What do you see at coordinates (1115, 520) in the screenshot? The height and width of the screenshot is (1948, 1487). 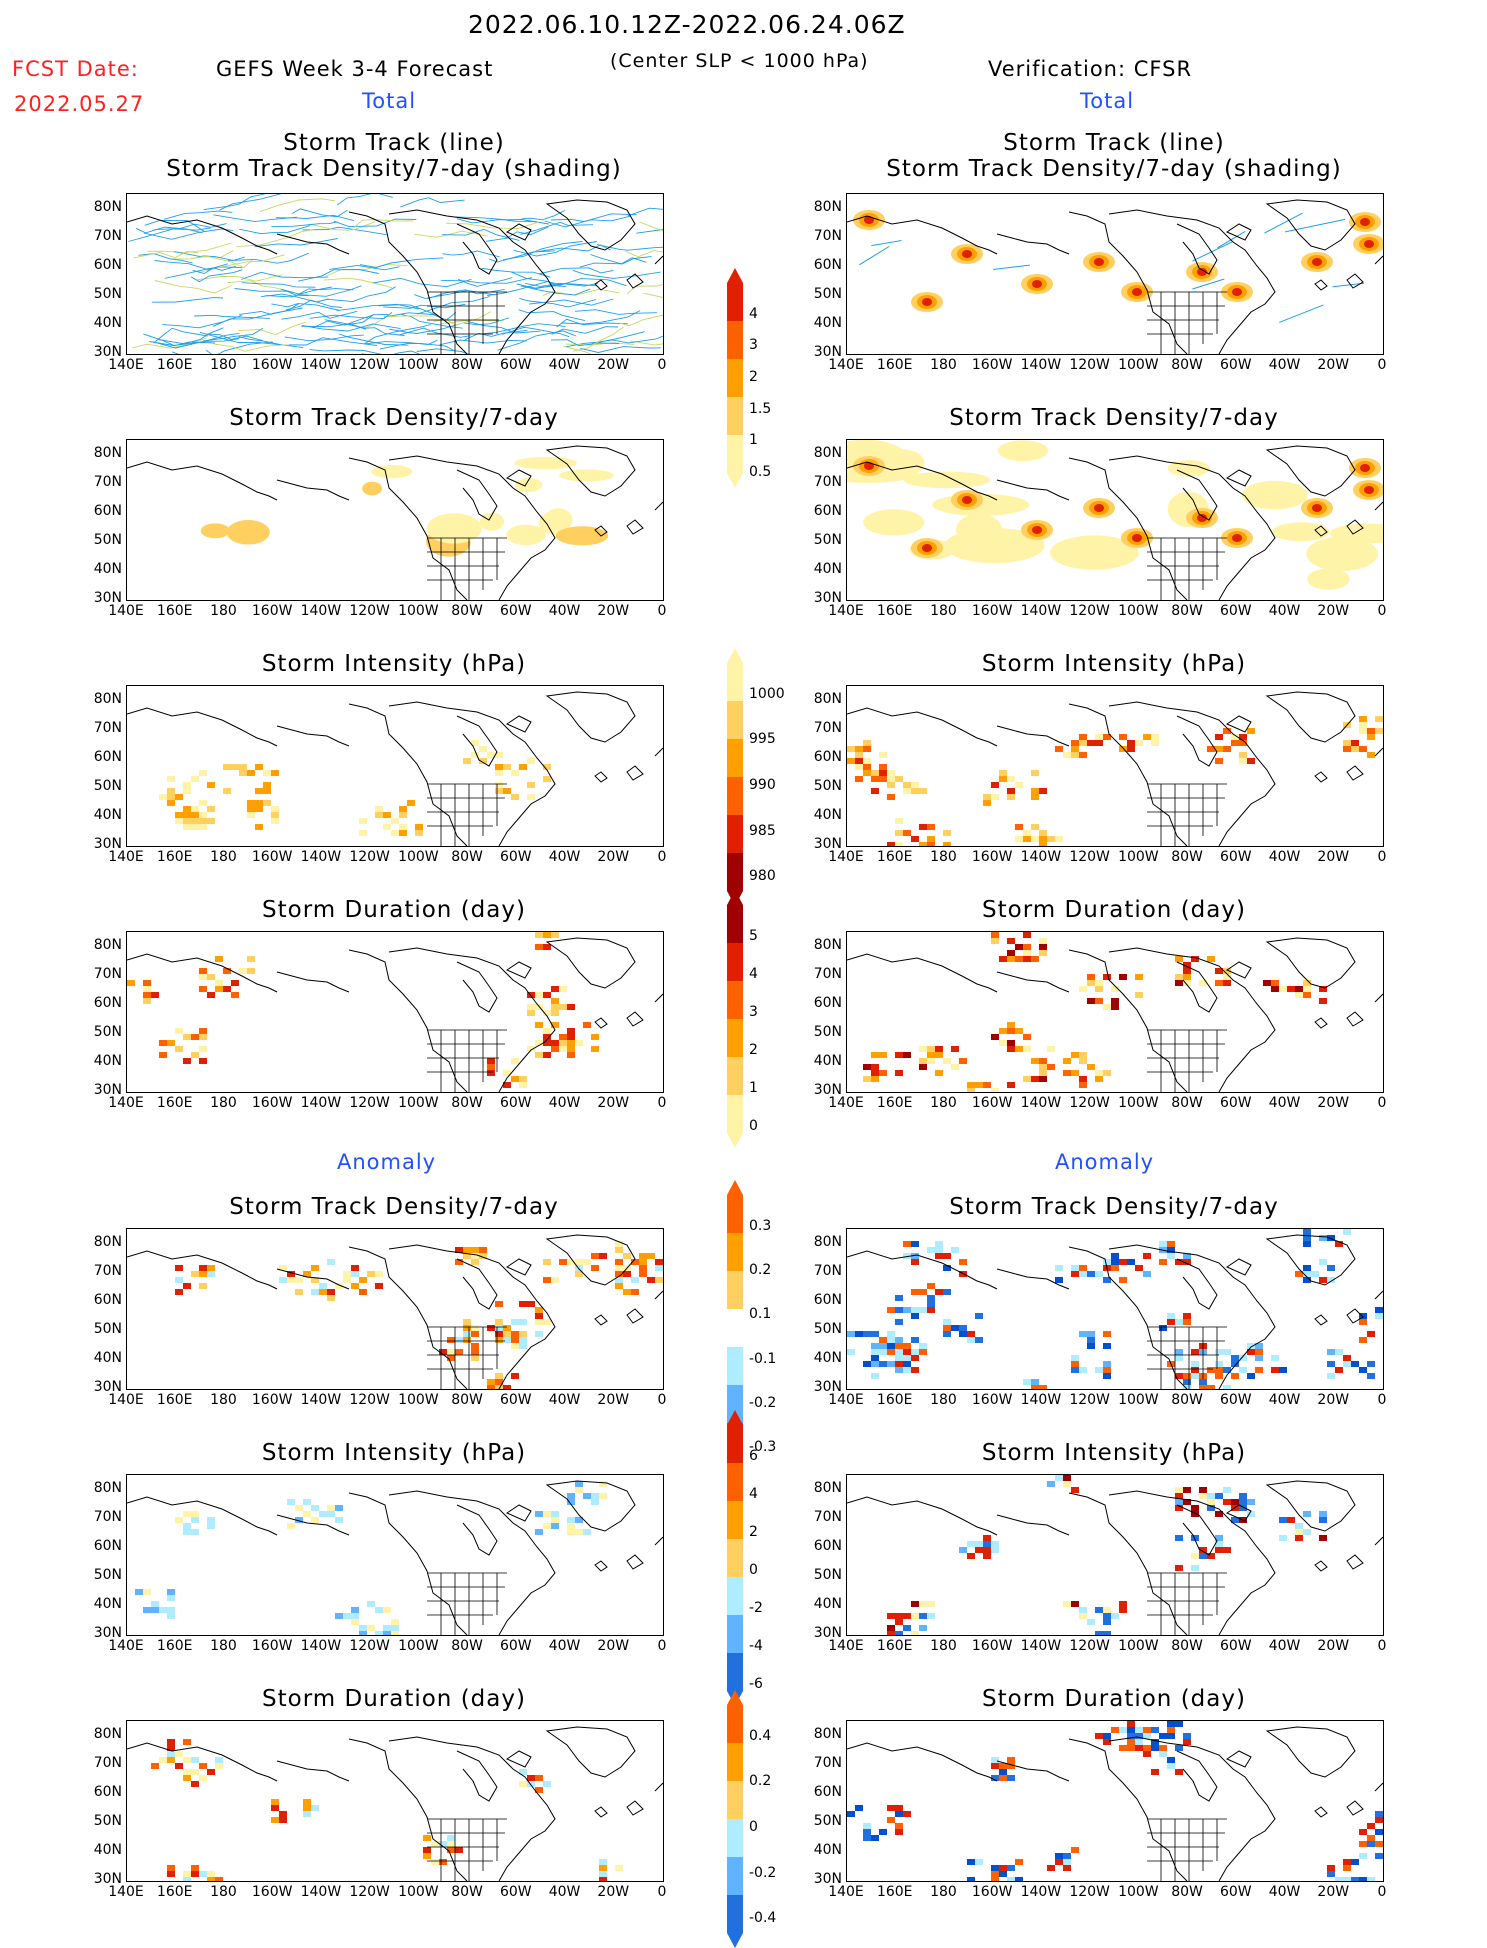 I see `map-panel` at bounding box center [1115, 520].